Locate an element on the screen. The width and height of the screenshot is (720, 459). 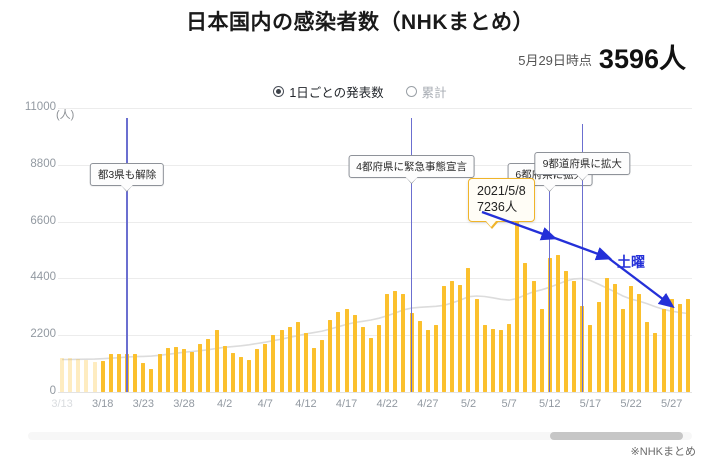
radio-cumulative: 累計 is located at coordinates (426, 91).